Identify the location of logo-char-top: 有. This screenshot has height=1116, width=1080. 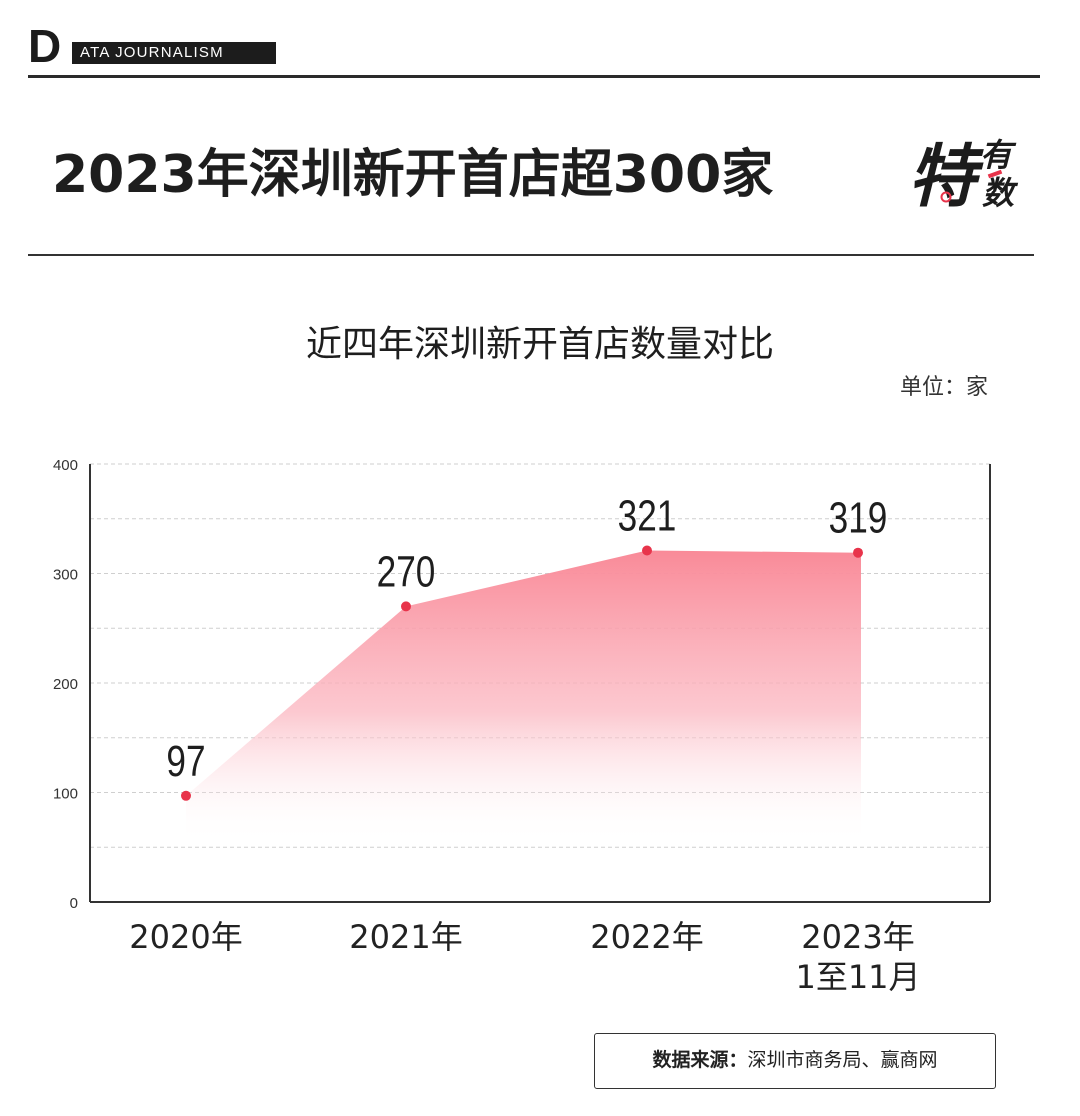
(998, 155).